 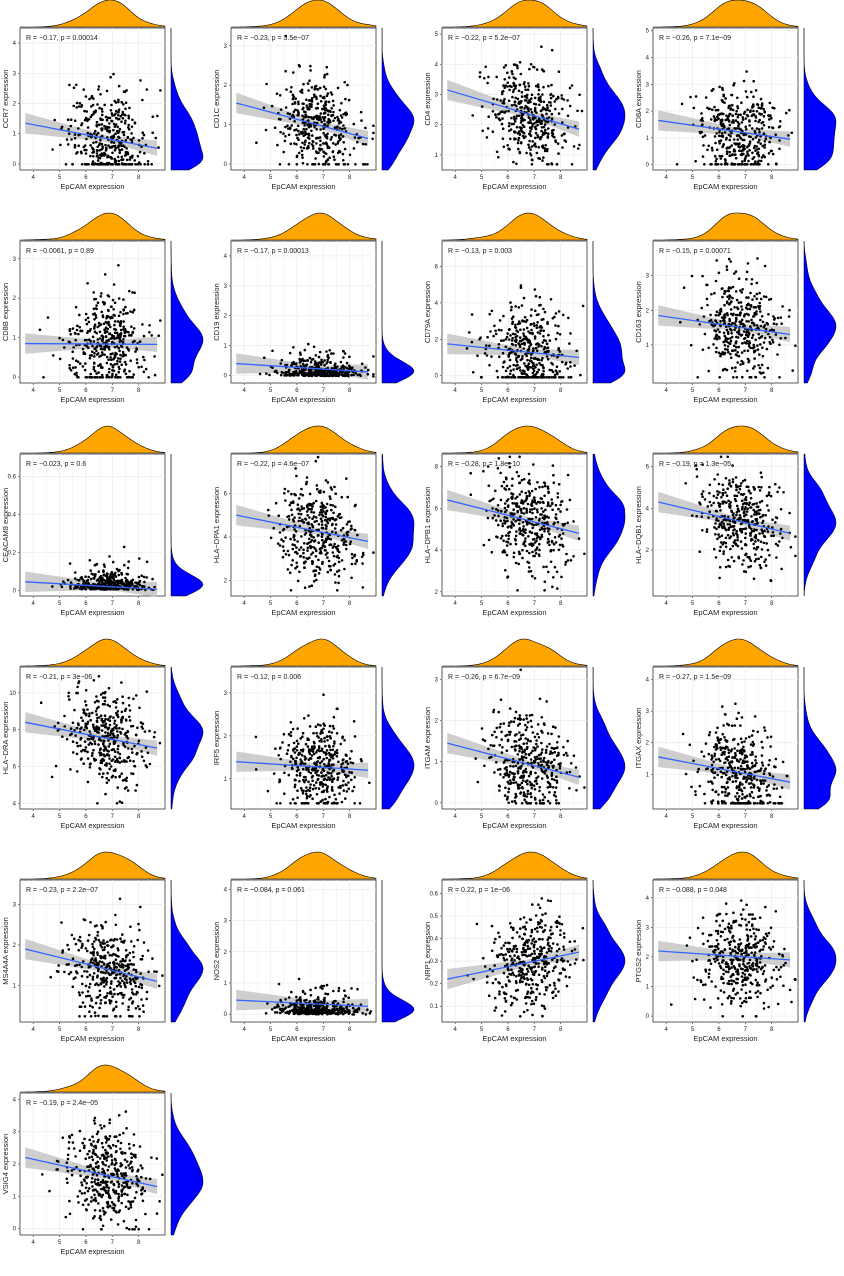 I want to click on y-tick-label: 4, so click(x=437, y=551).